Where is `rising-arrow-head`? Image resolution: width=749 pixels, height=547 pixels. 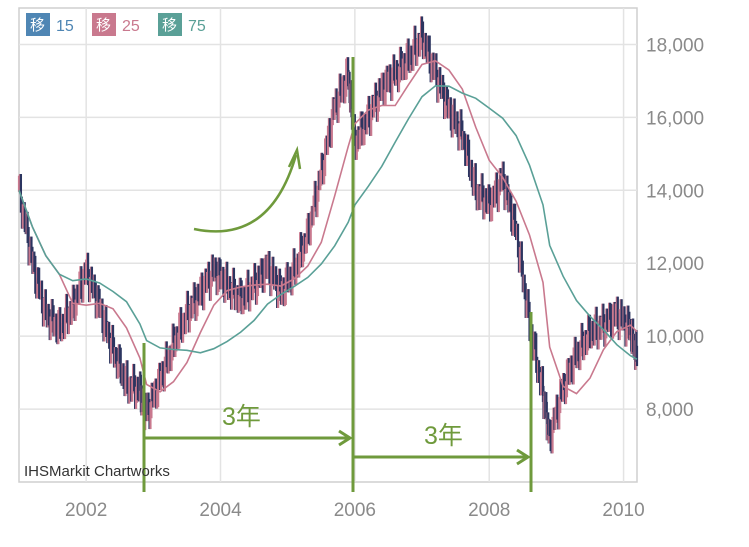
rising-arrow-head is located at coordinates (294, 157).